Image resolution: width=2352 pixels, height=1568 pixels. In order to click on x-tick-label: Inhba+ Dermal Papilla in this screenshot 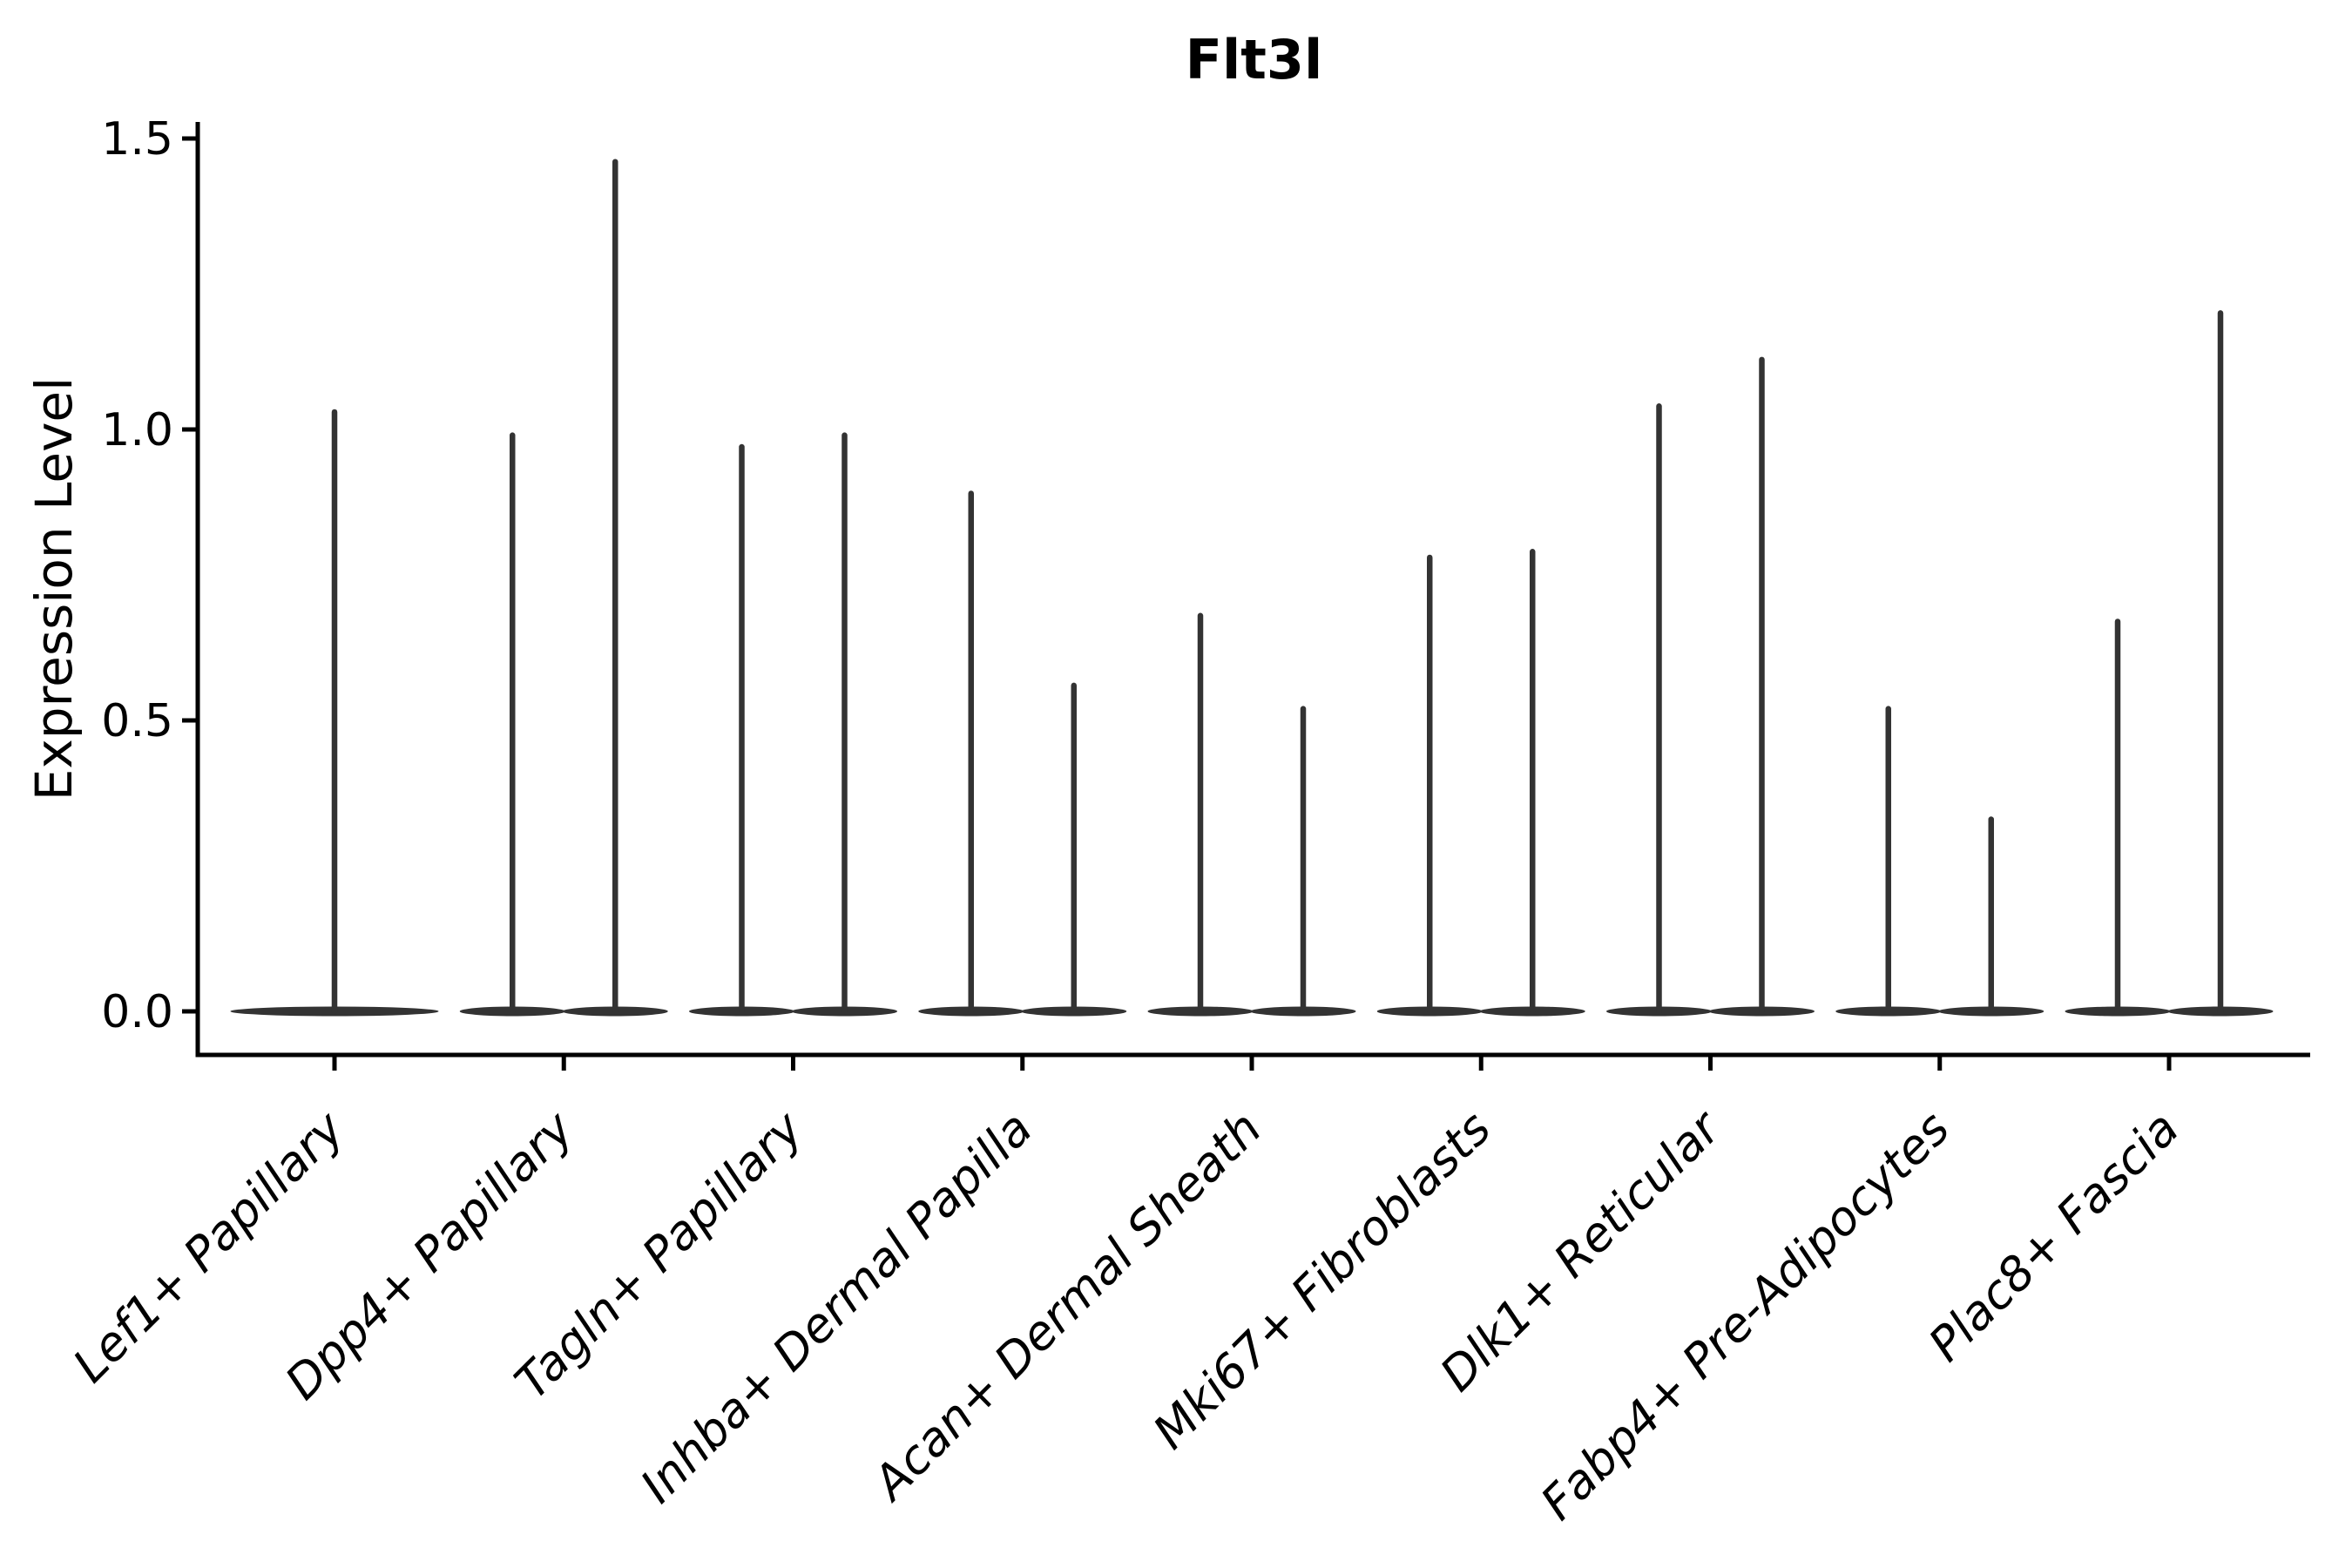, I will do `click(836, 1307)`.